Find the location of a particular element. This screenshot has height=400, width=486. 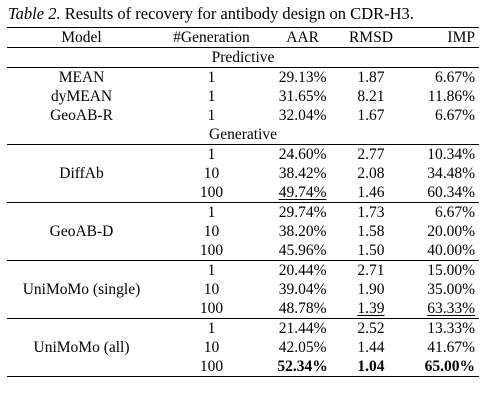

table-row: 10 38.42% 2.08 34.48% is located at coordinates (243, 173).